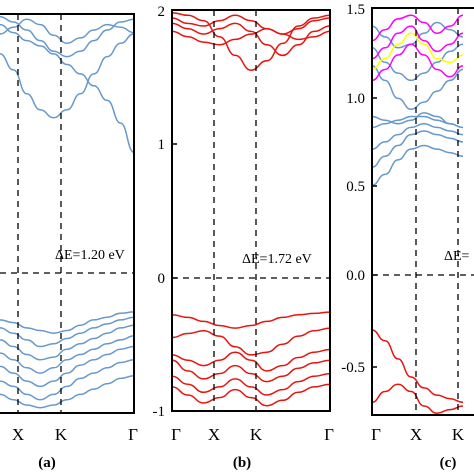  Describe the element at coordinates (256, 434) in the screenshot. I see `panel-b-kpt-k: K` at that location.